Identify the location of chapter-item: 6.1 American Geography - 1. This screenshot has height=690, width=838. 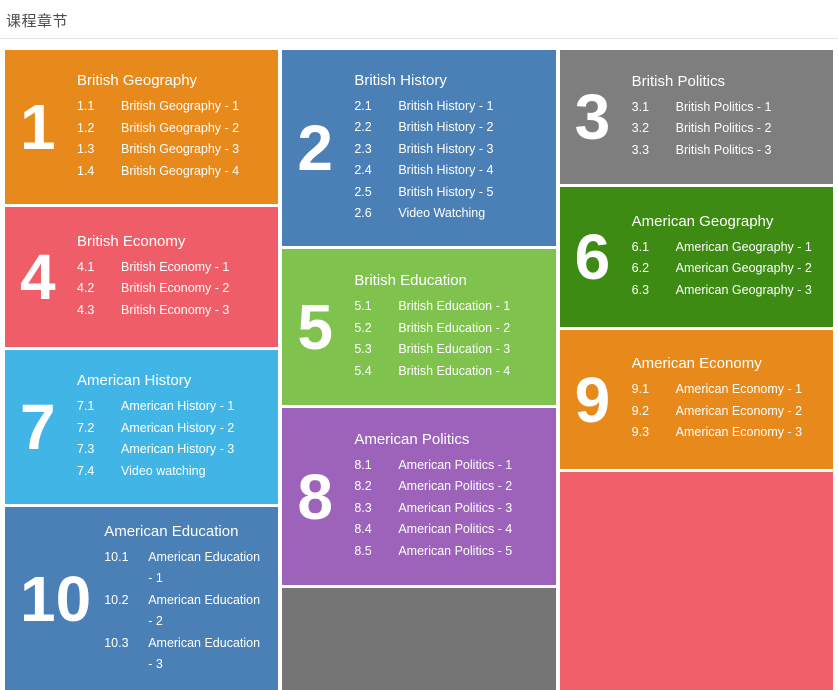
(725, 248).